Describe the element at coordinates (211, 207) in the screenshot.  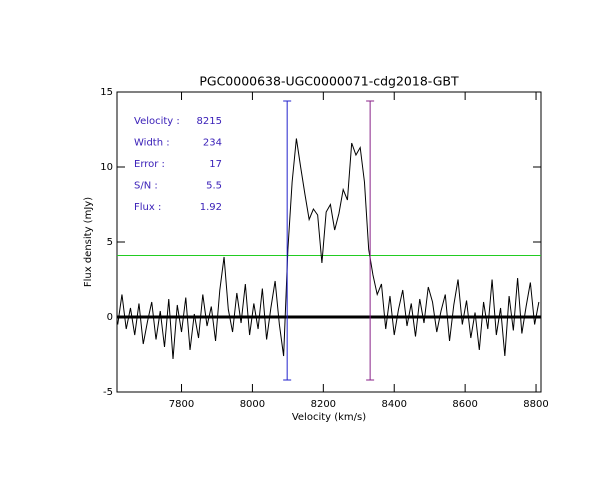
I see `annotation-value: 1.92` at that location.